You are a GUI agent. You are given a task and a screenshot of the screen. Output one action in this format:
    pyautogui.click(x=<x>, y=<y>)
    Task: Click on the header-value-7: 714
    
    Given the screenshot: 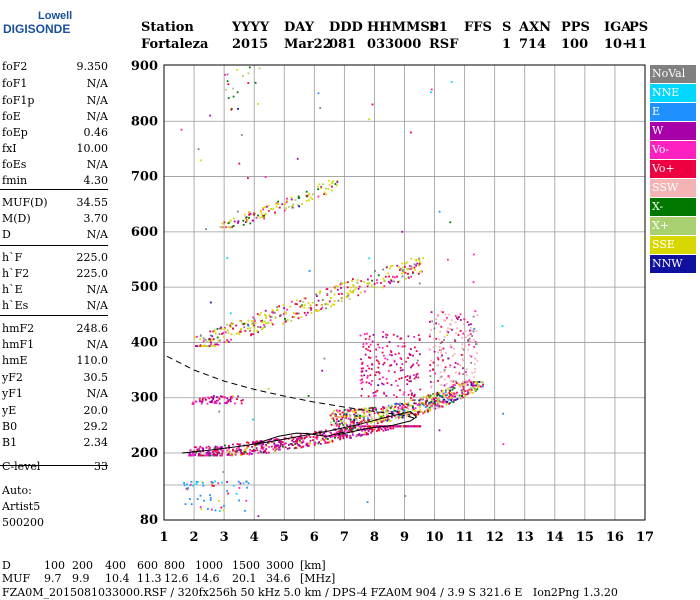 What is the action you would take?
    pyautogui.click(x=533, y=44)
    